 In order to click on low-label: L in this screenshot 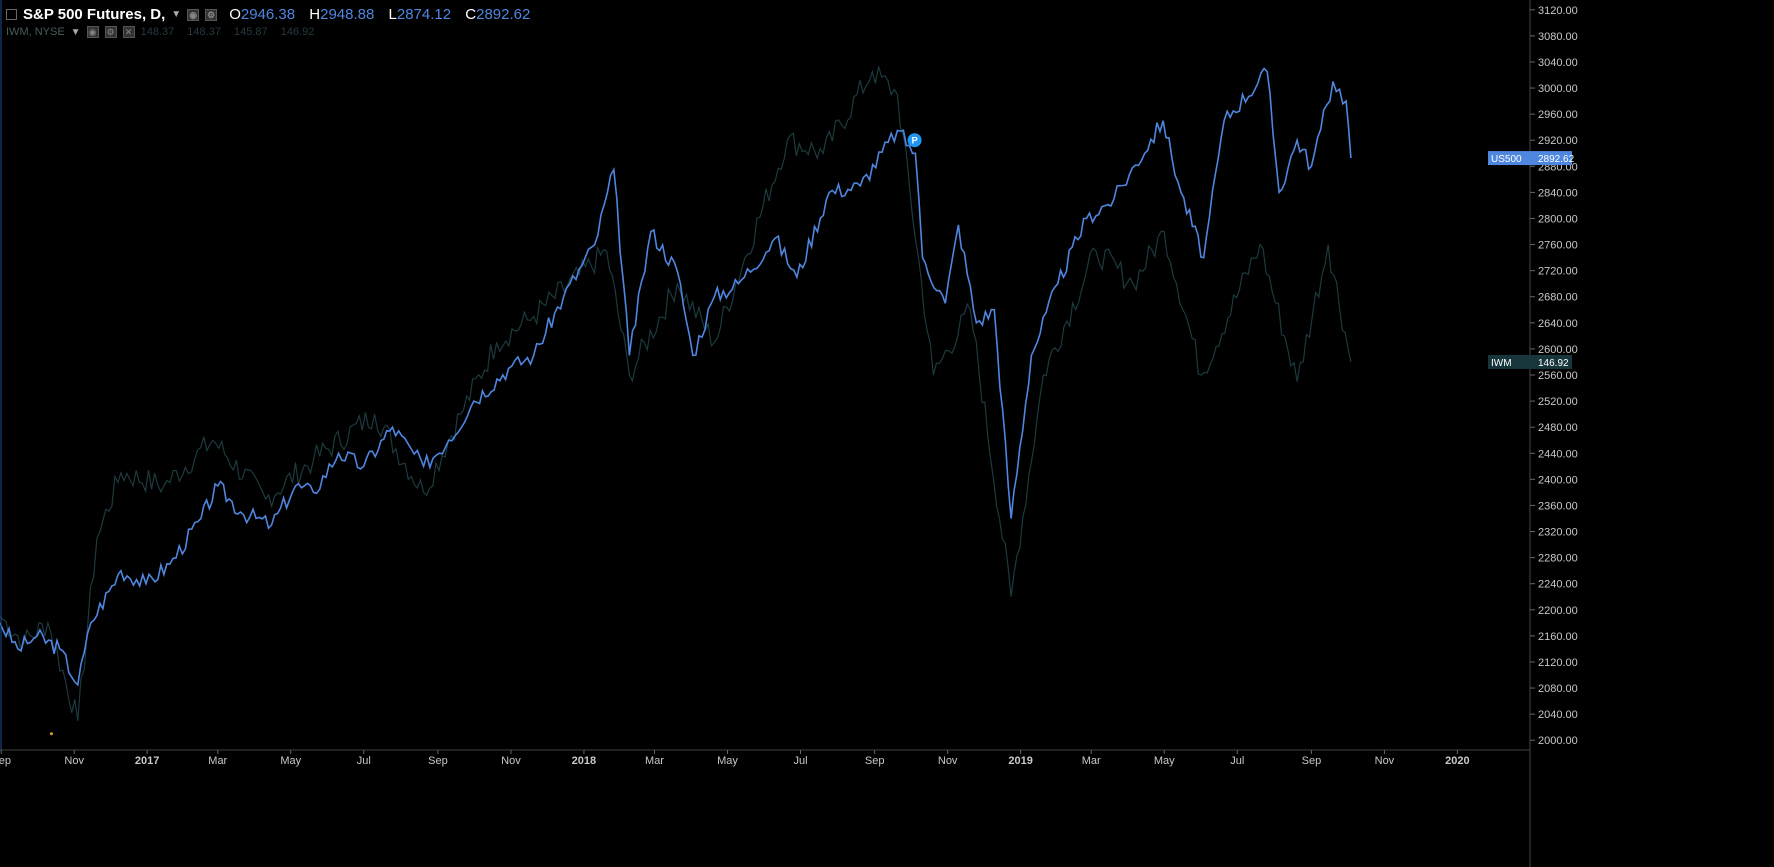, I will do `click(392, 14)`.